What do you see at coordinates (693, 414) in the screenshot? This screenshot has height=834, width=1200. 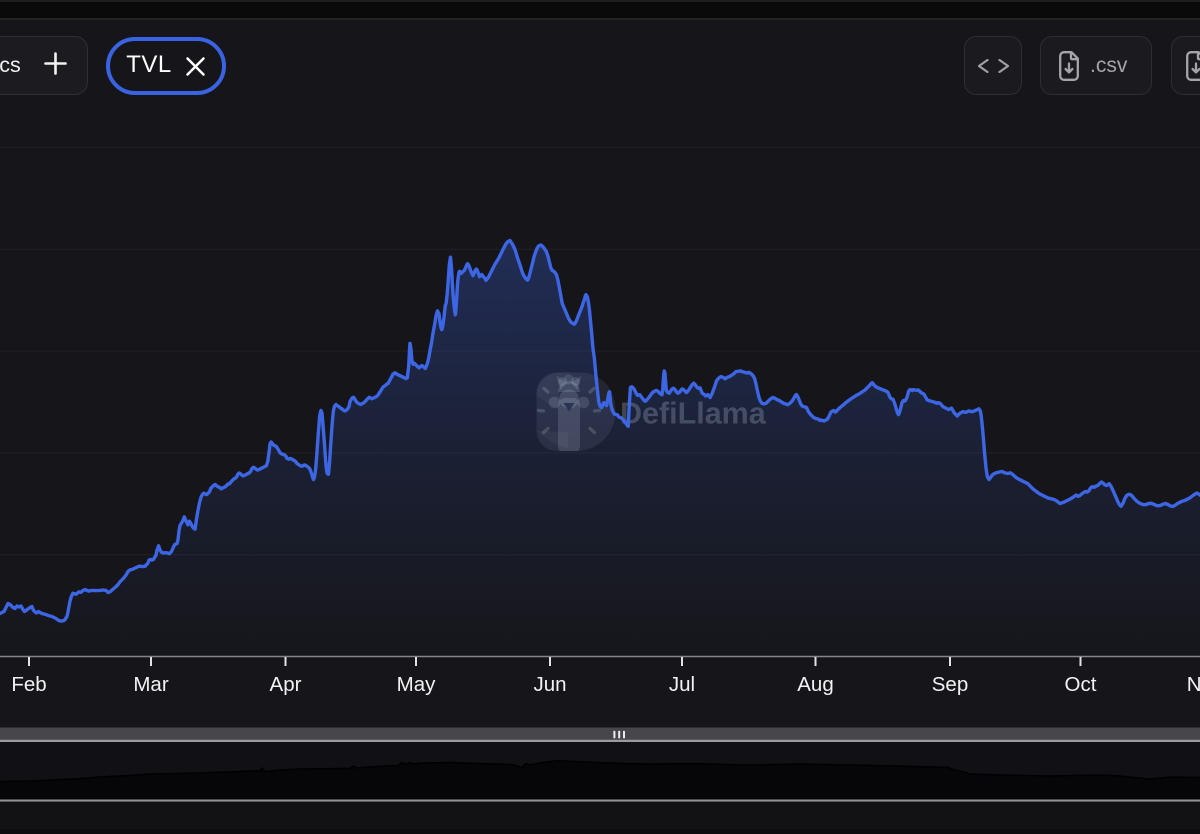 I see `svg-text: DefiLlama` at bounding box center [693, 414].